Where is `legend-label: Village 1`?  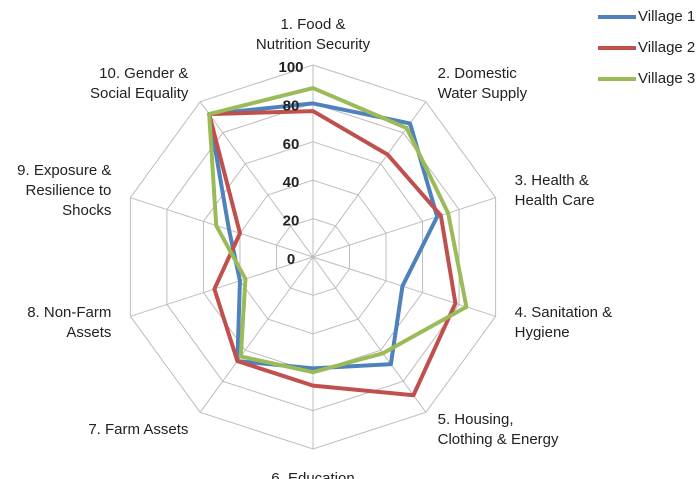 legend-label: Village 1 is located at coordinates (666, 16).